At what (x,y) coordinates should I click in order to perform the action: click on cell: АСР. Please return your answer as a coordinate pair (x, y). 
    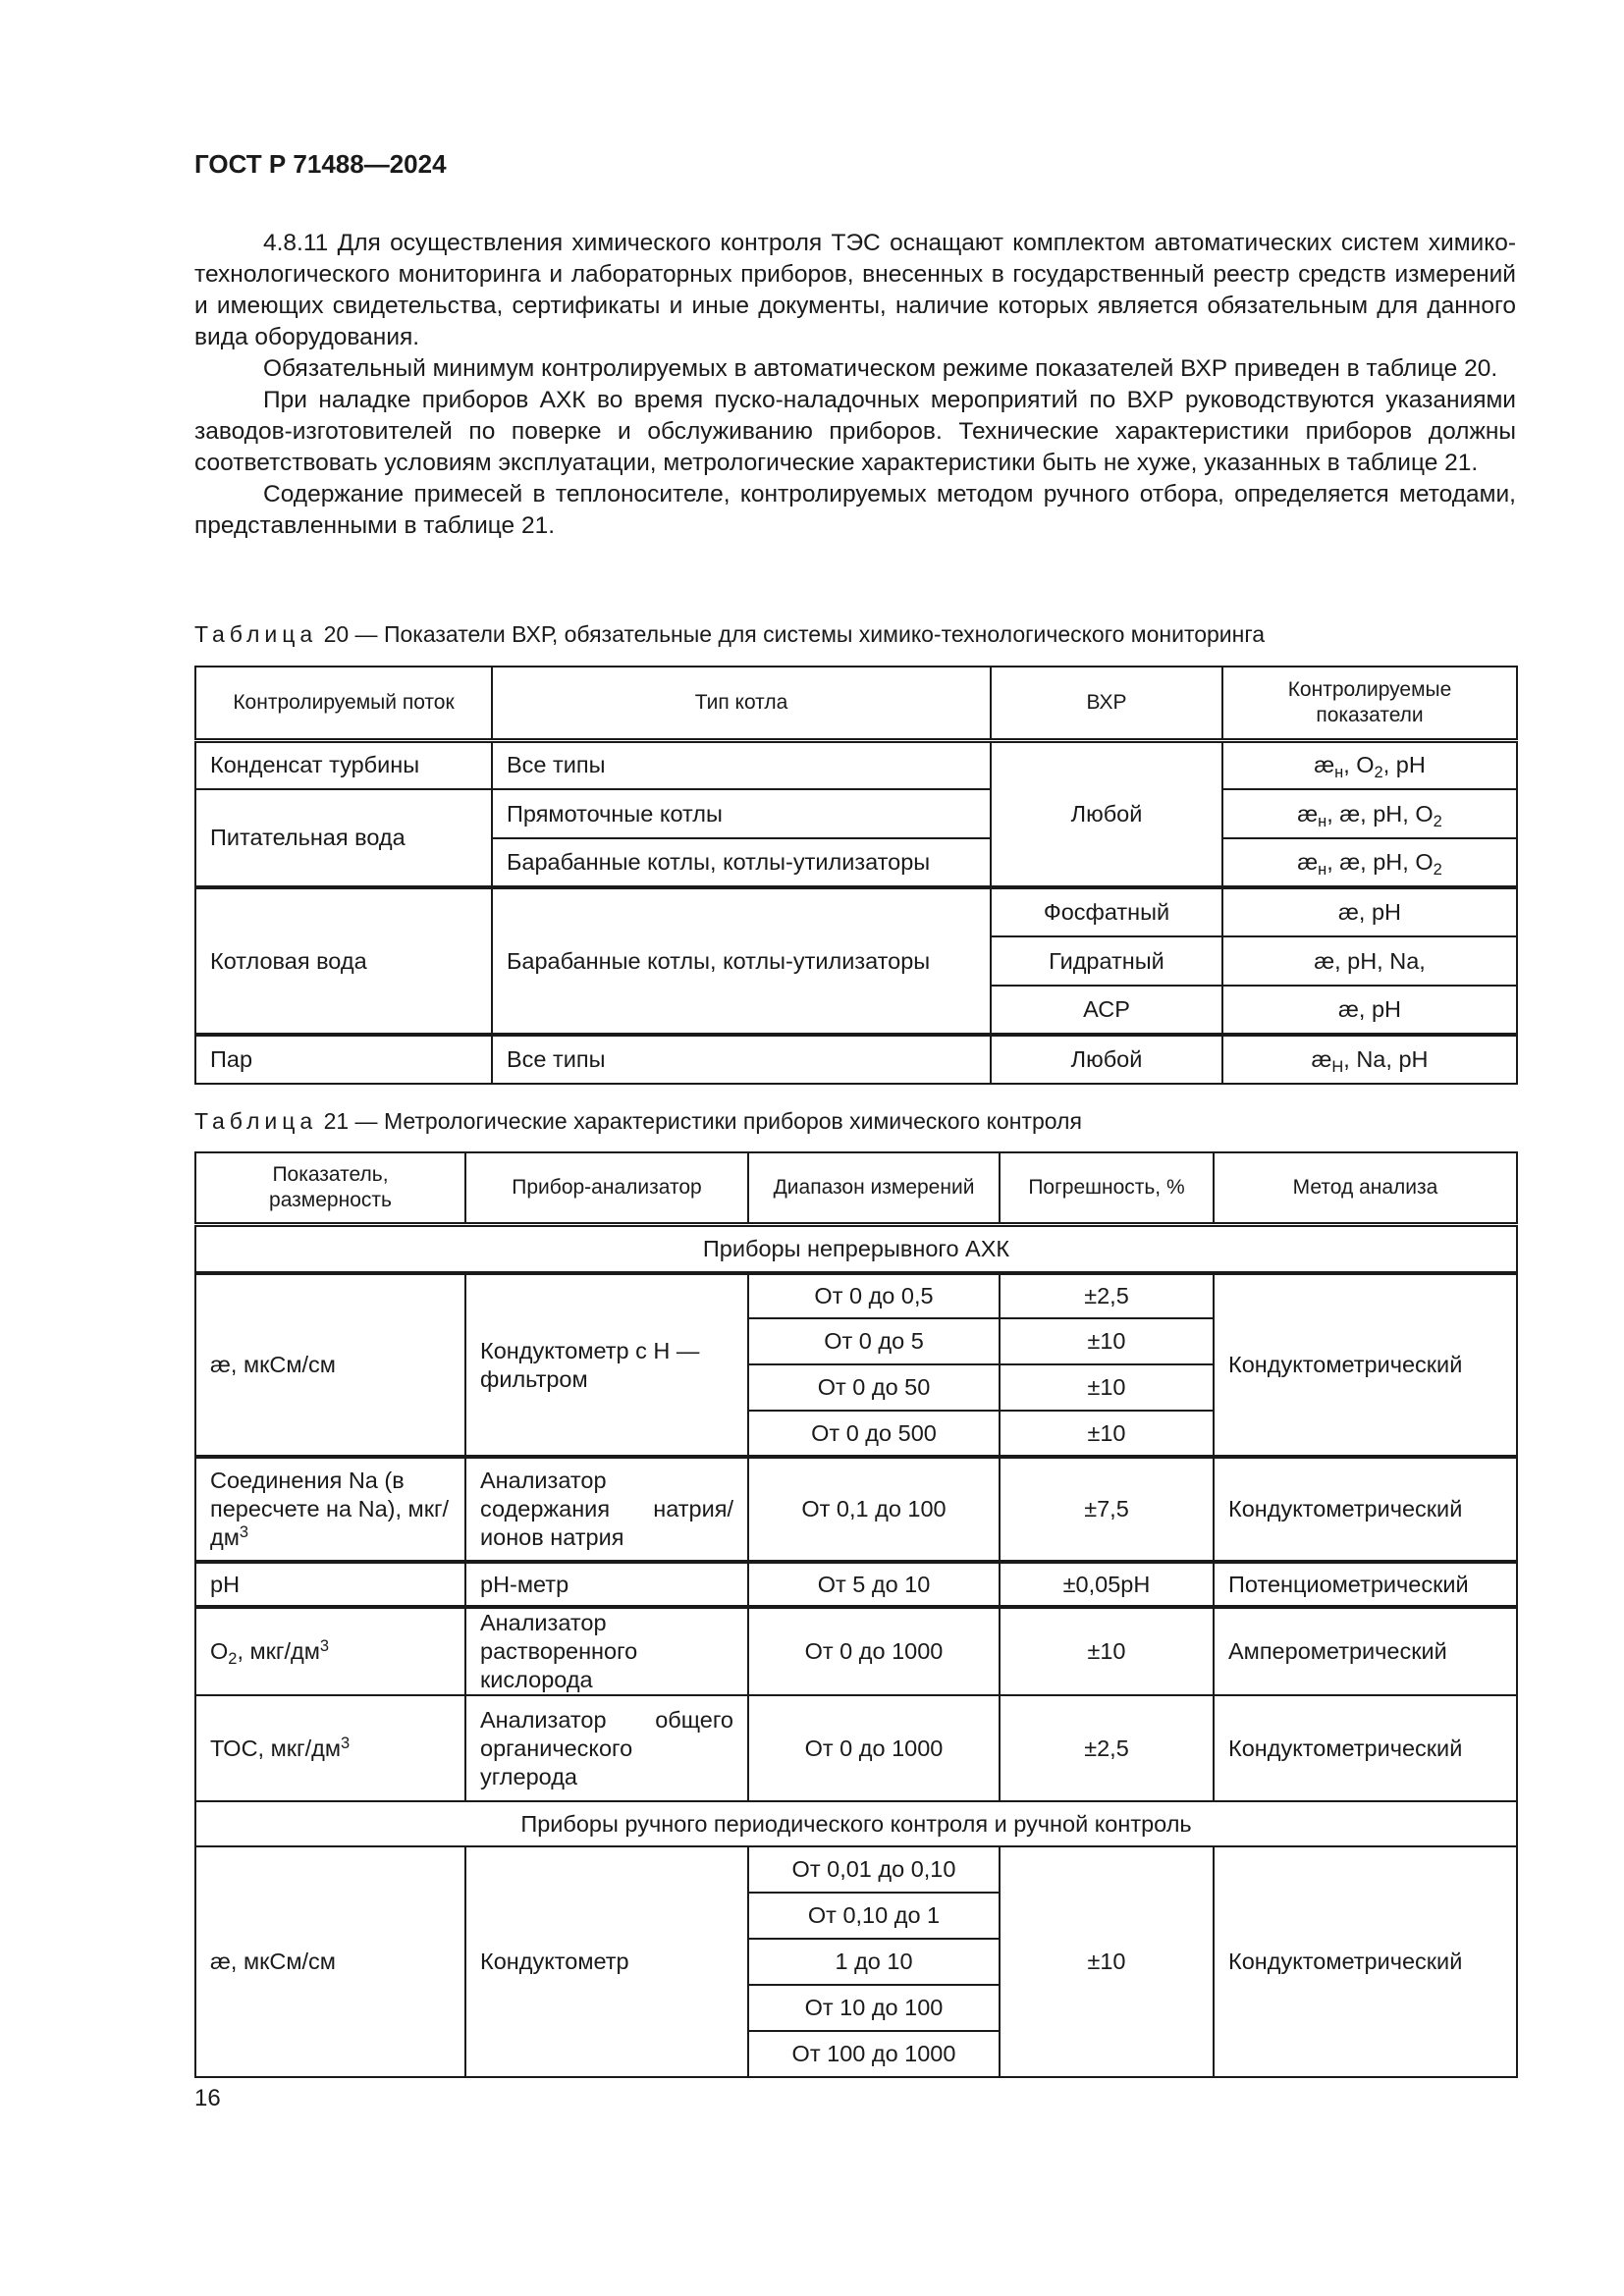
    Looking at the image, I should click on (1106, 1010).